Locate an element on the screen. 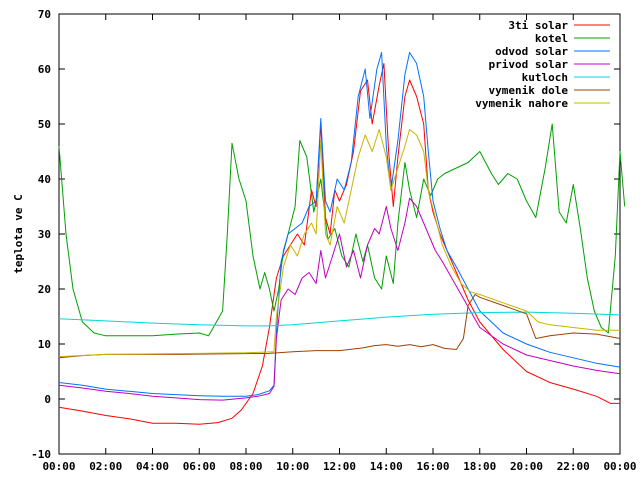 This screenshot has height=480, width=640. y-tick-label: 60 is located at coordinates (44, 69).